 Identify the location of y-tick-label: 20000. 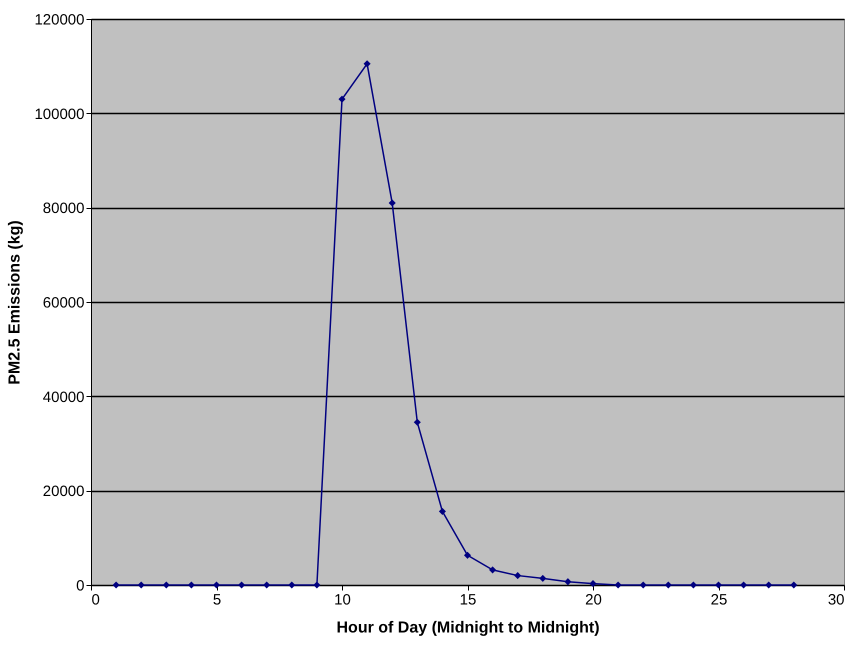
(63, 491).